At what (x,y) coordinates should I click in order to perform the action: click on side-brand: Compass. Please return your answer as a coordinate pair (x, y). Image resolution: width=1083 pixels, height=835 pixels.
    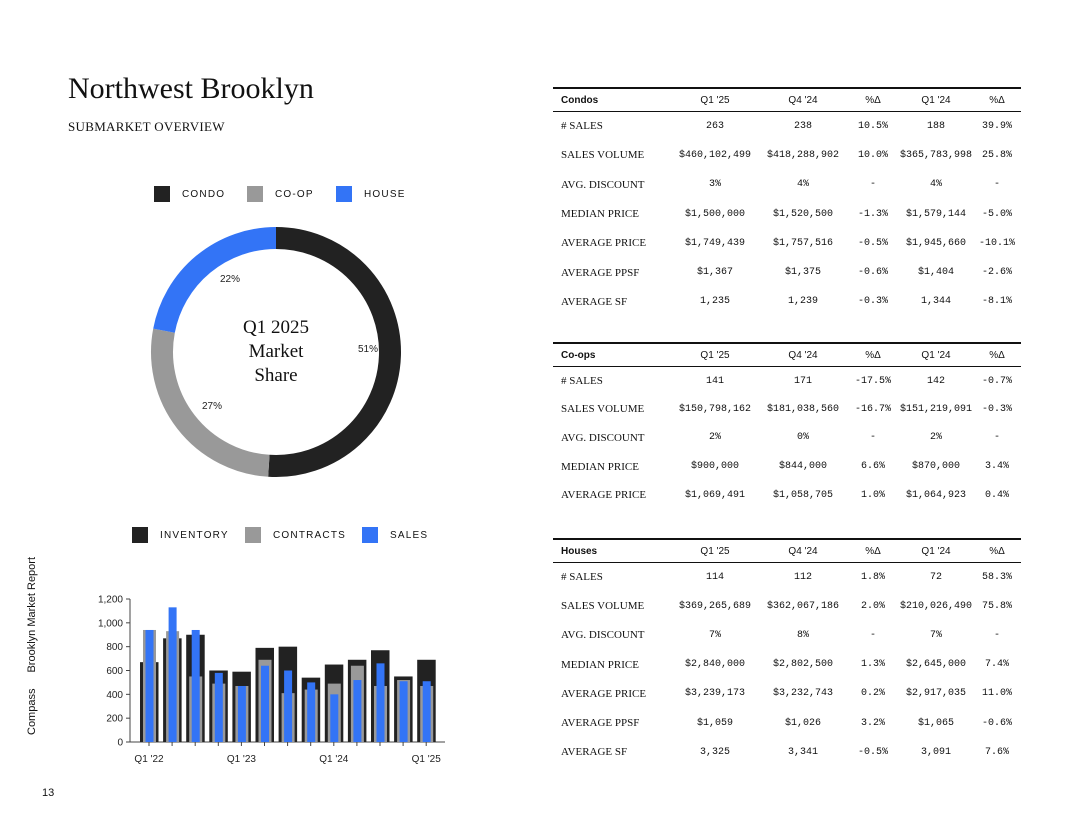
    Looking at the image, I should click on (32, 711).